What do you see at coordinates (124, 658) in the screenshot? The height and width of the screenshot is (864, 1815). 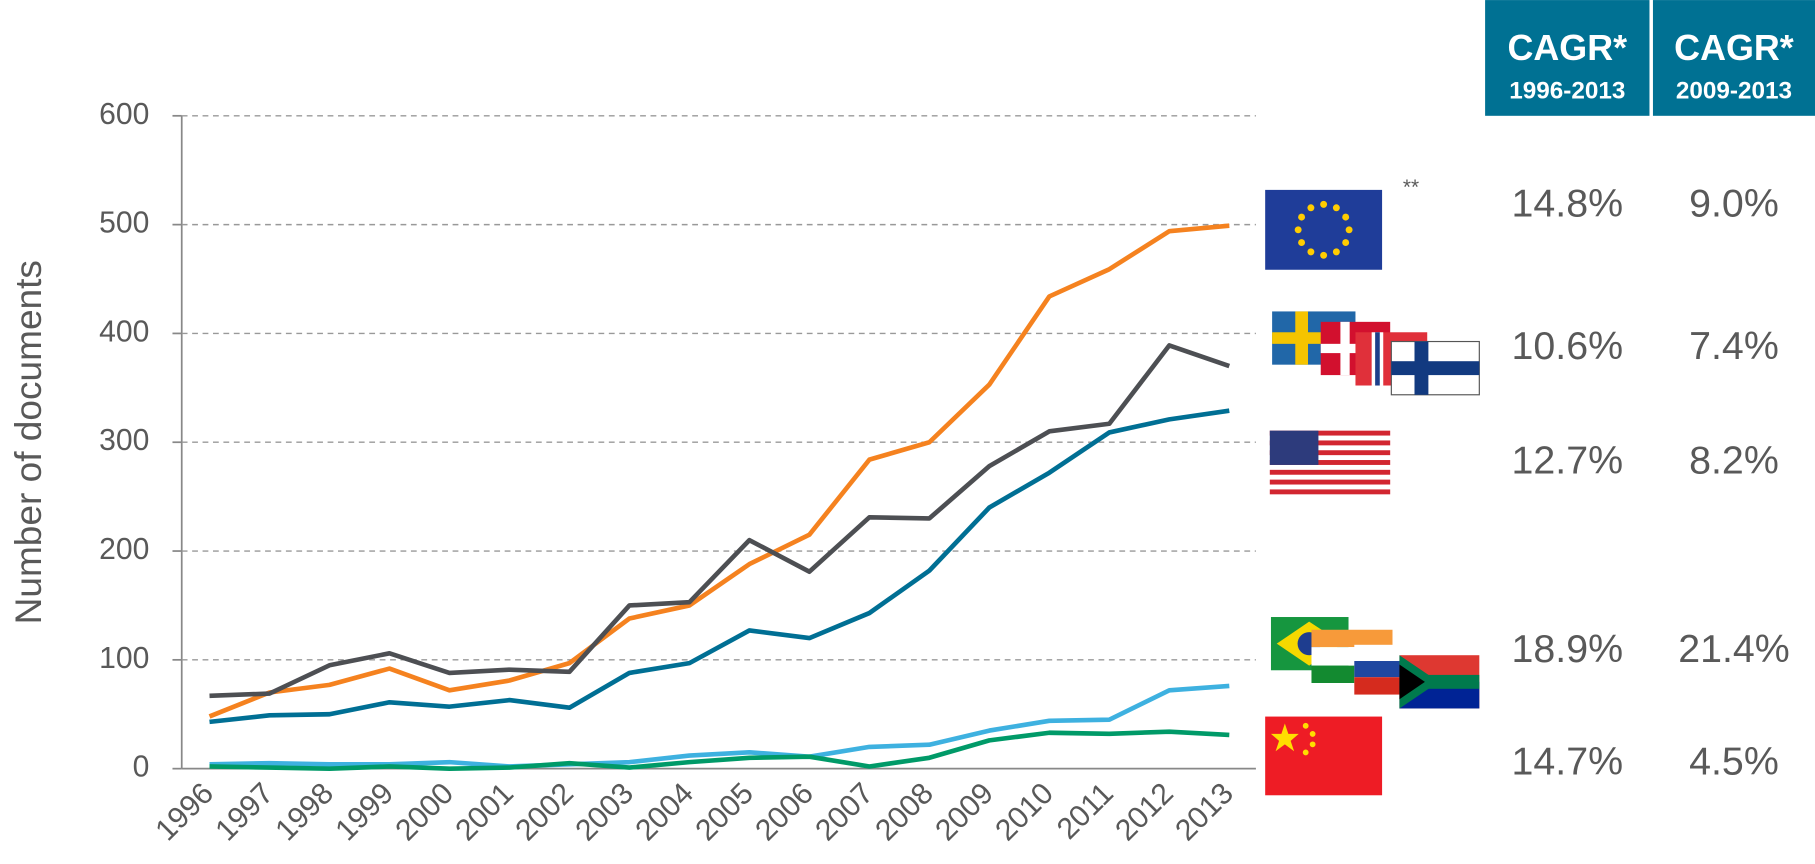 I see `y-tick-label: 100` at bounding box center [124, 658].